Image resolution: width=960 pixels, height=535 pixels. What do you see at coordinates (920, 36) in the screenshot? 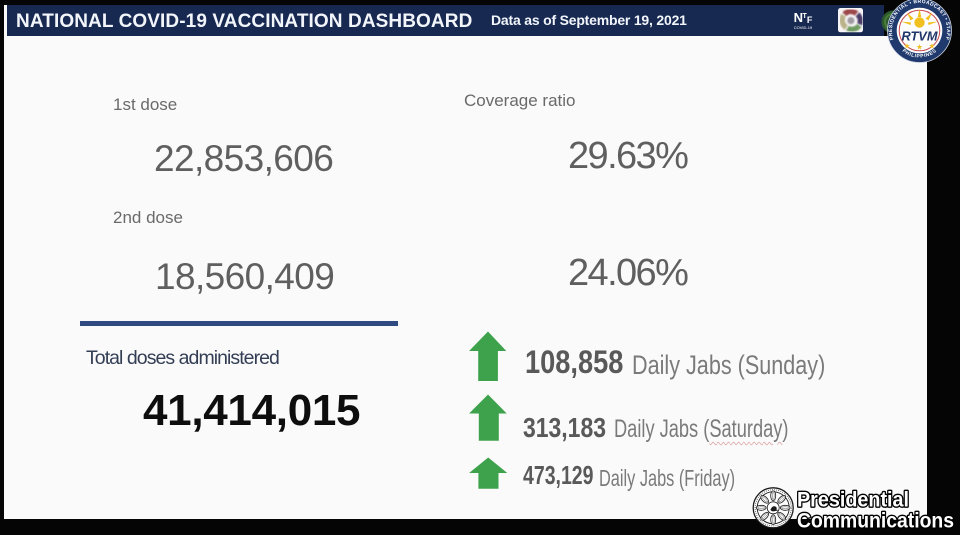
I see `svg-text: RTVM` at bounding box center [920, 36].